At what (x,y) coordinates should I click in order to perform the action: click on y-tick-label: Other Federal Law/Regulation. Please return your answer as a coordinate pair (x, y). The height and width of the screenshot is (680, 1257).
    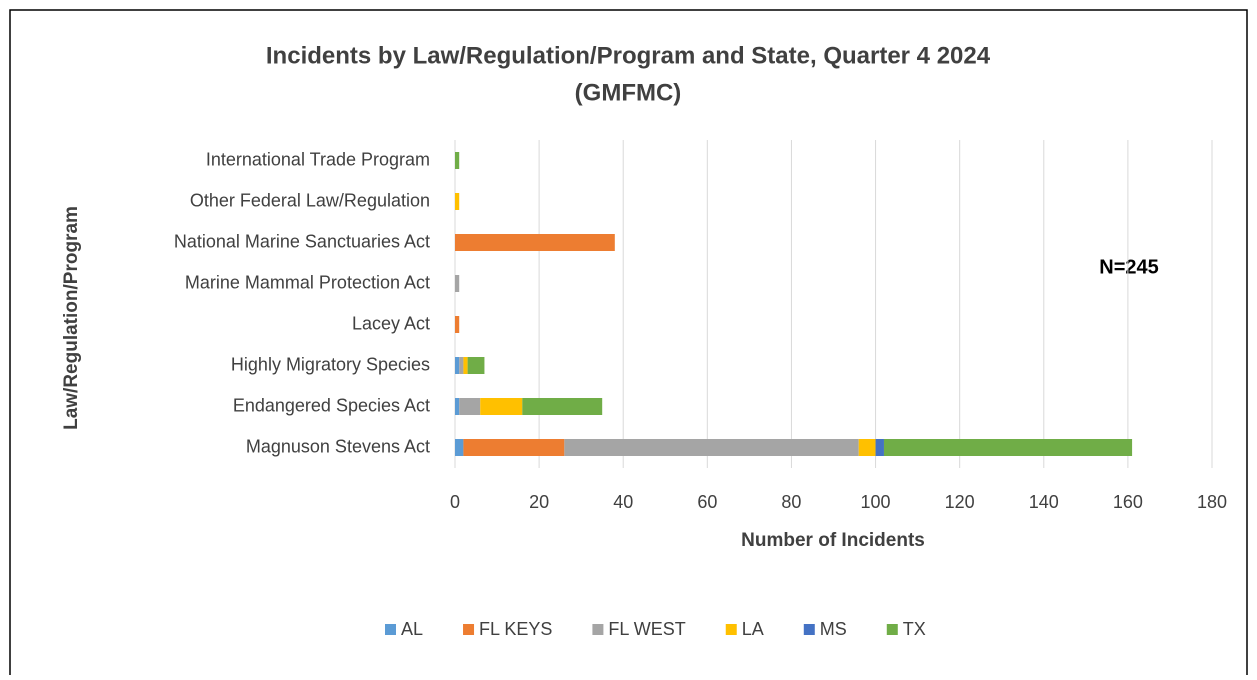
    Looking at the image, I should click on (310, 200).